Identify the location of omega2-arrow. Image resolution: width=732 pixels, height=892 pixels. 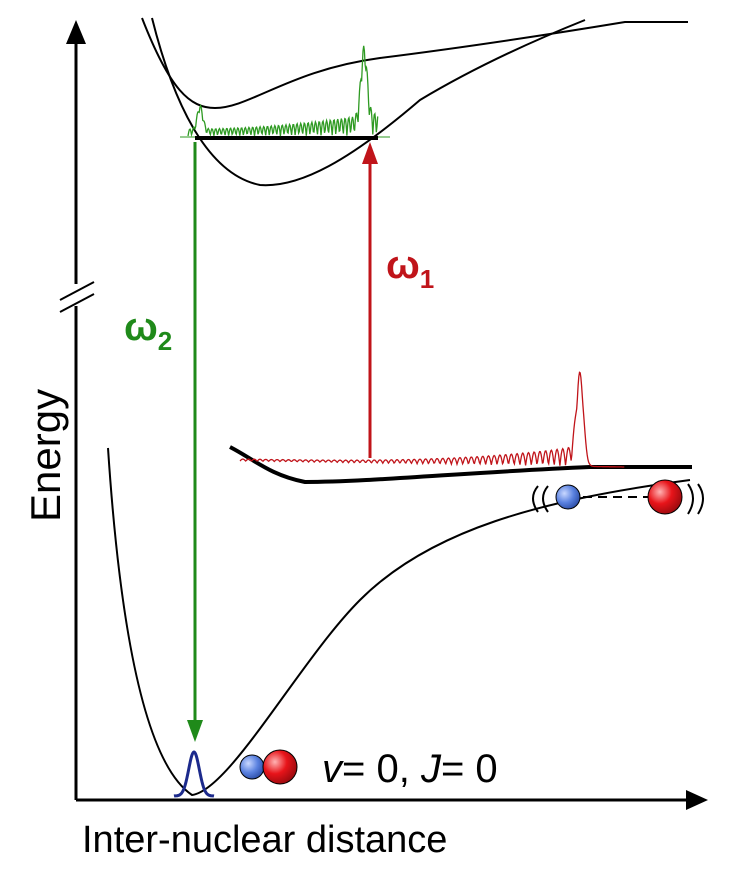
(195, 442).